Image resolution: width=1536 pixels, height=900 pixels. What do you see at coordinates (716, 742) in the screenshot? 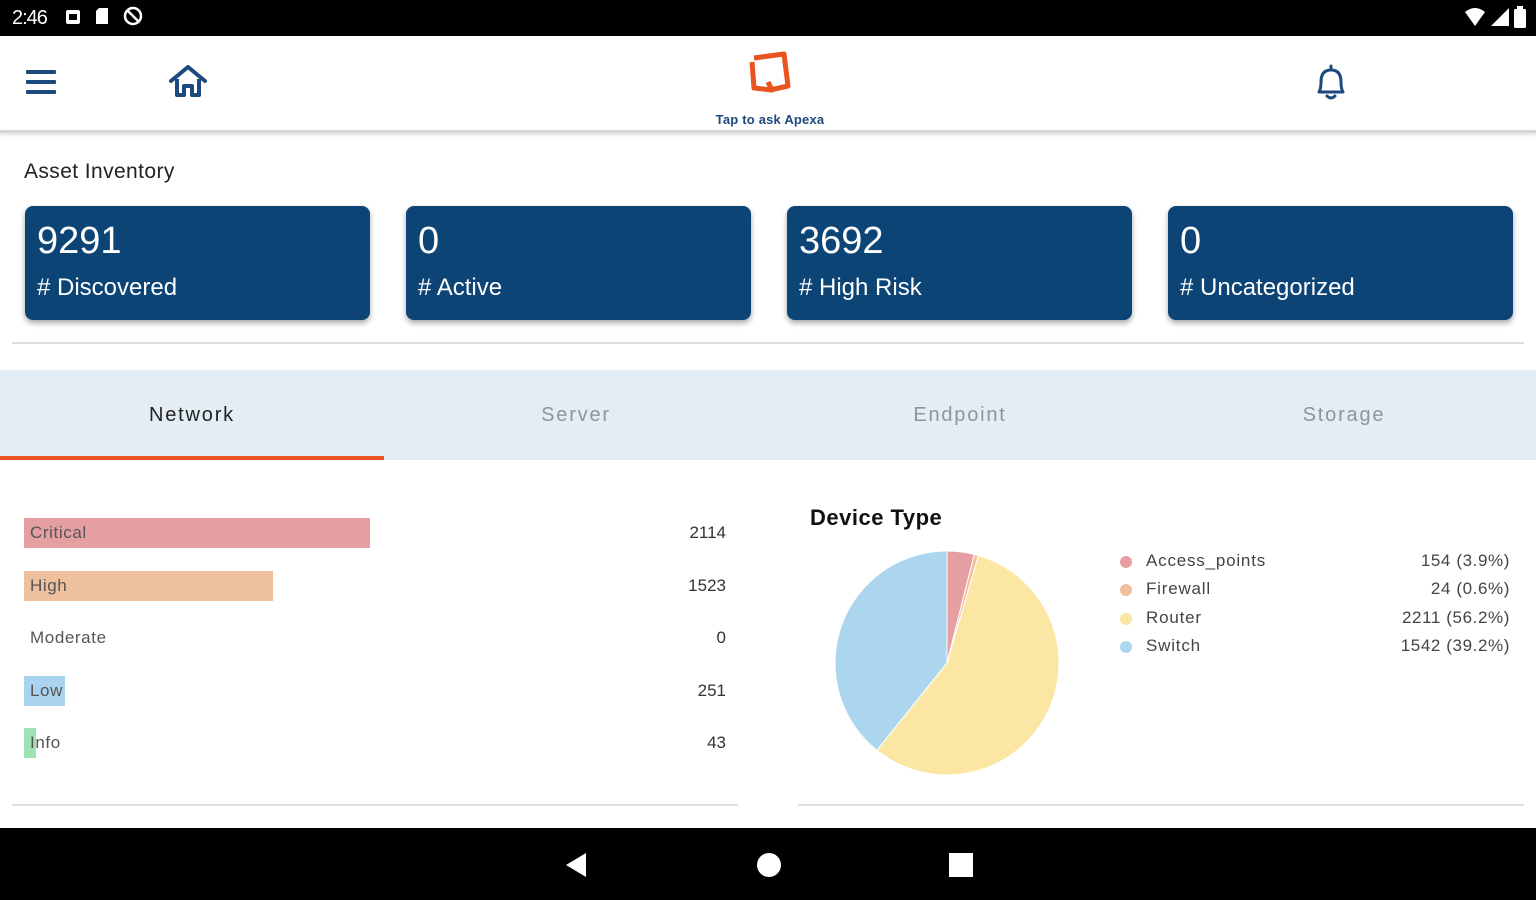
I see `severity-count: 43` at bounding box center [716, 742].